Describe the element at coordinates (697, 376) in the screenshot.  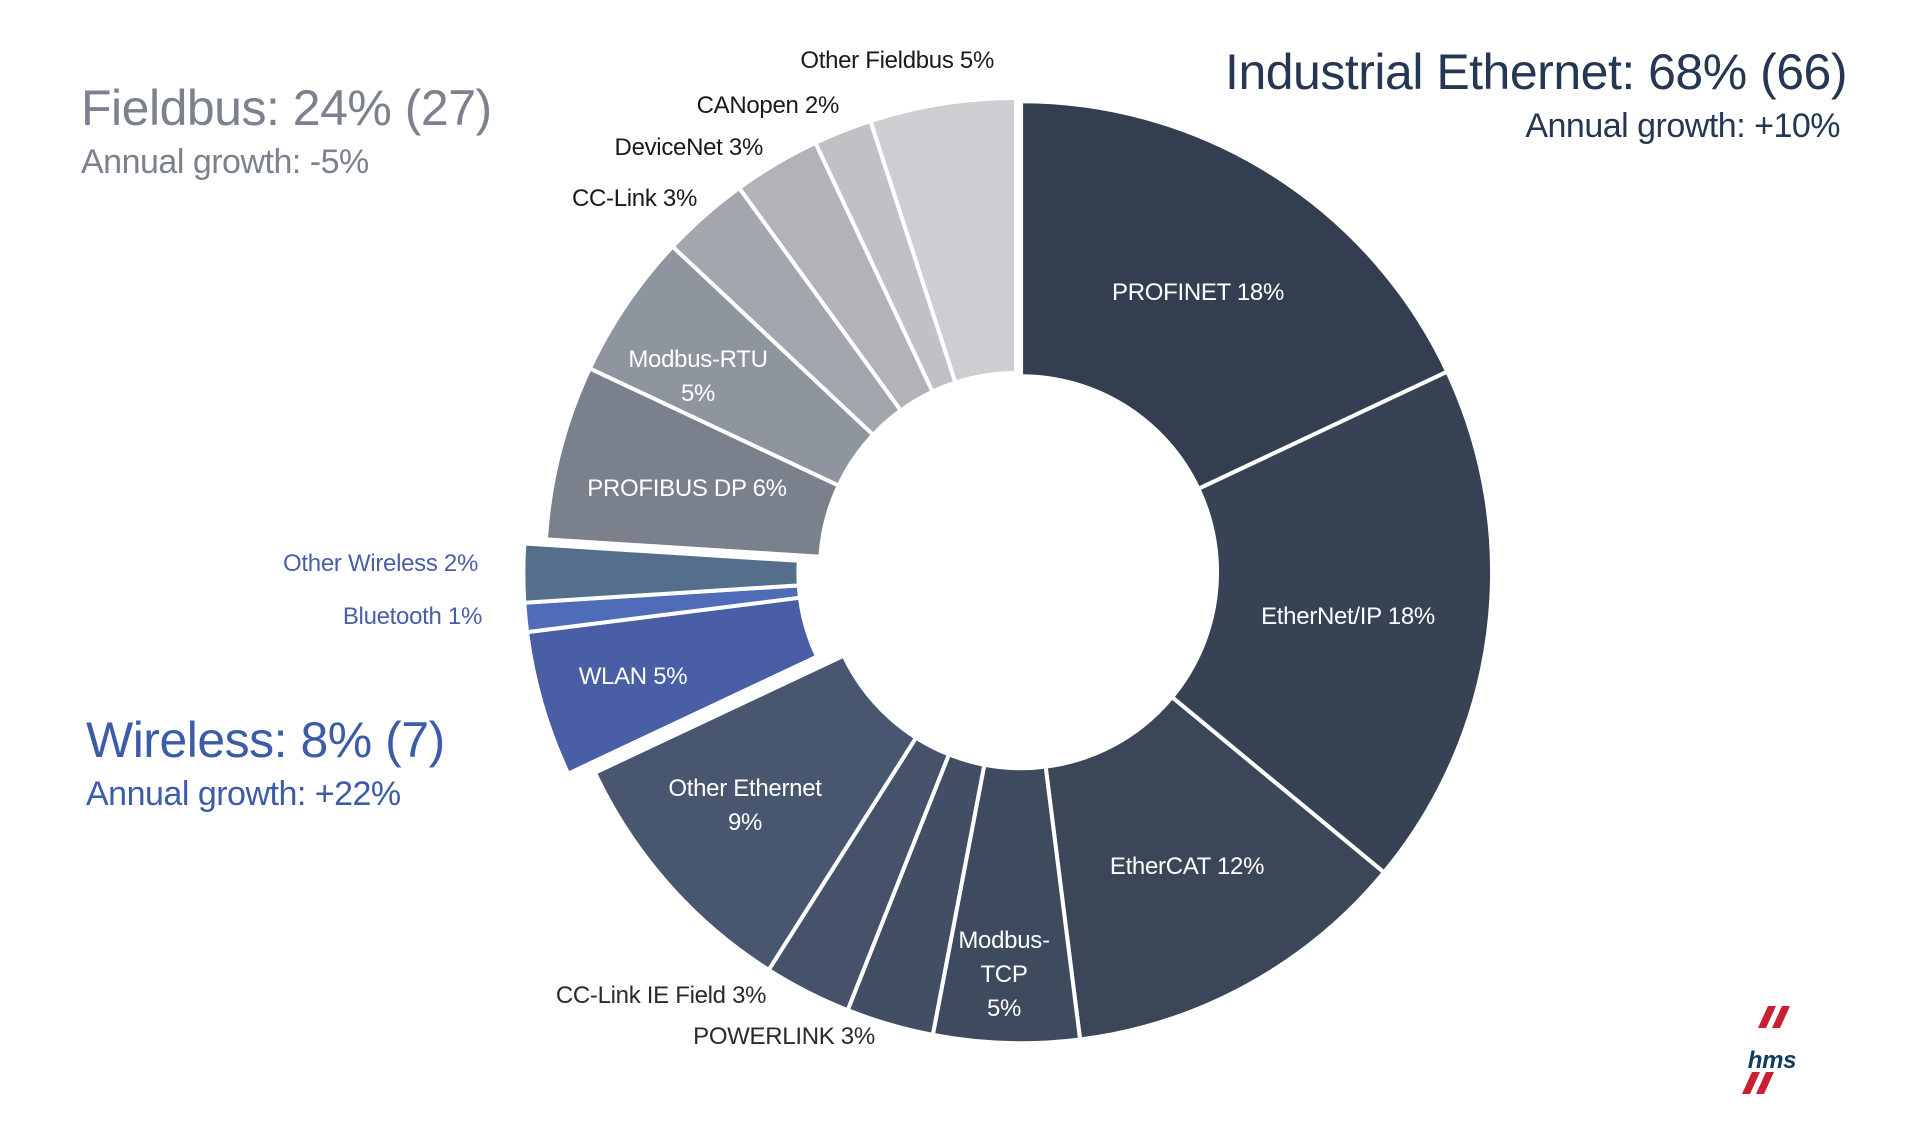
I see `label-modbus-rtu: Modbus-RTU 5%` at that location.